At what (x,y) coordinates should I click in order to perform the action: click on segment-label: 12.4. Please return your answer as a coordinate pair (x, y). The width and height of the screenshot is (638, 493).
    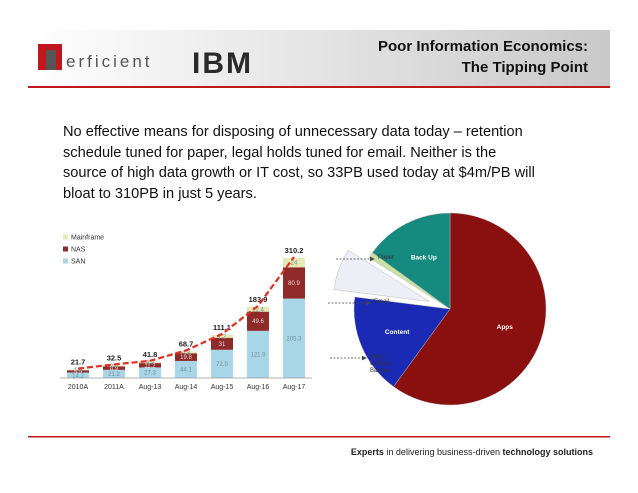
    Looking at the image, I should click on (258, 310).